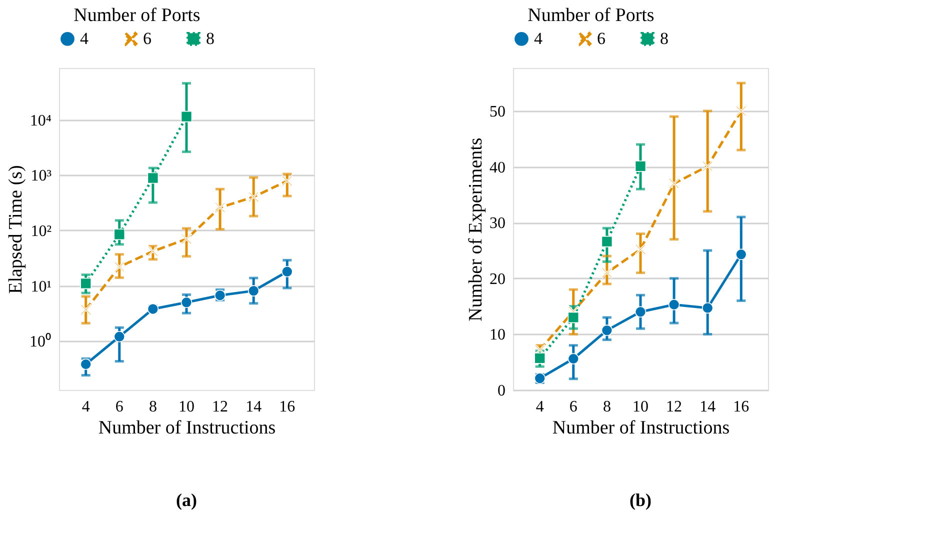  I want to click on y-tick-label: 0, so click(502, 391).